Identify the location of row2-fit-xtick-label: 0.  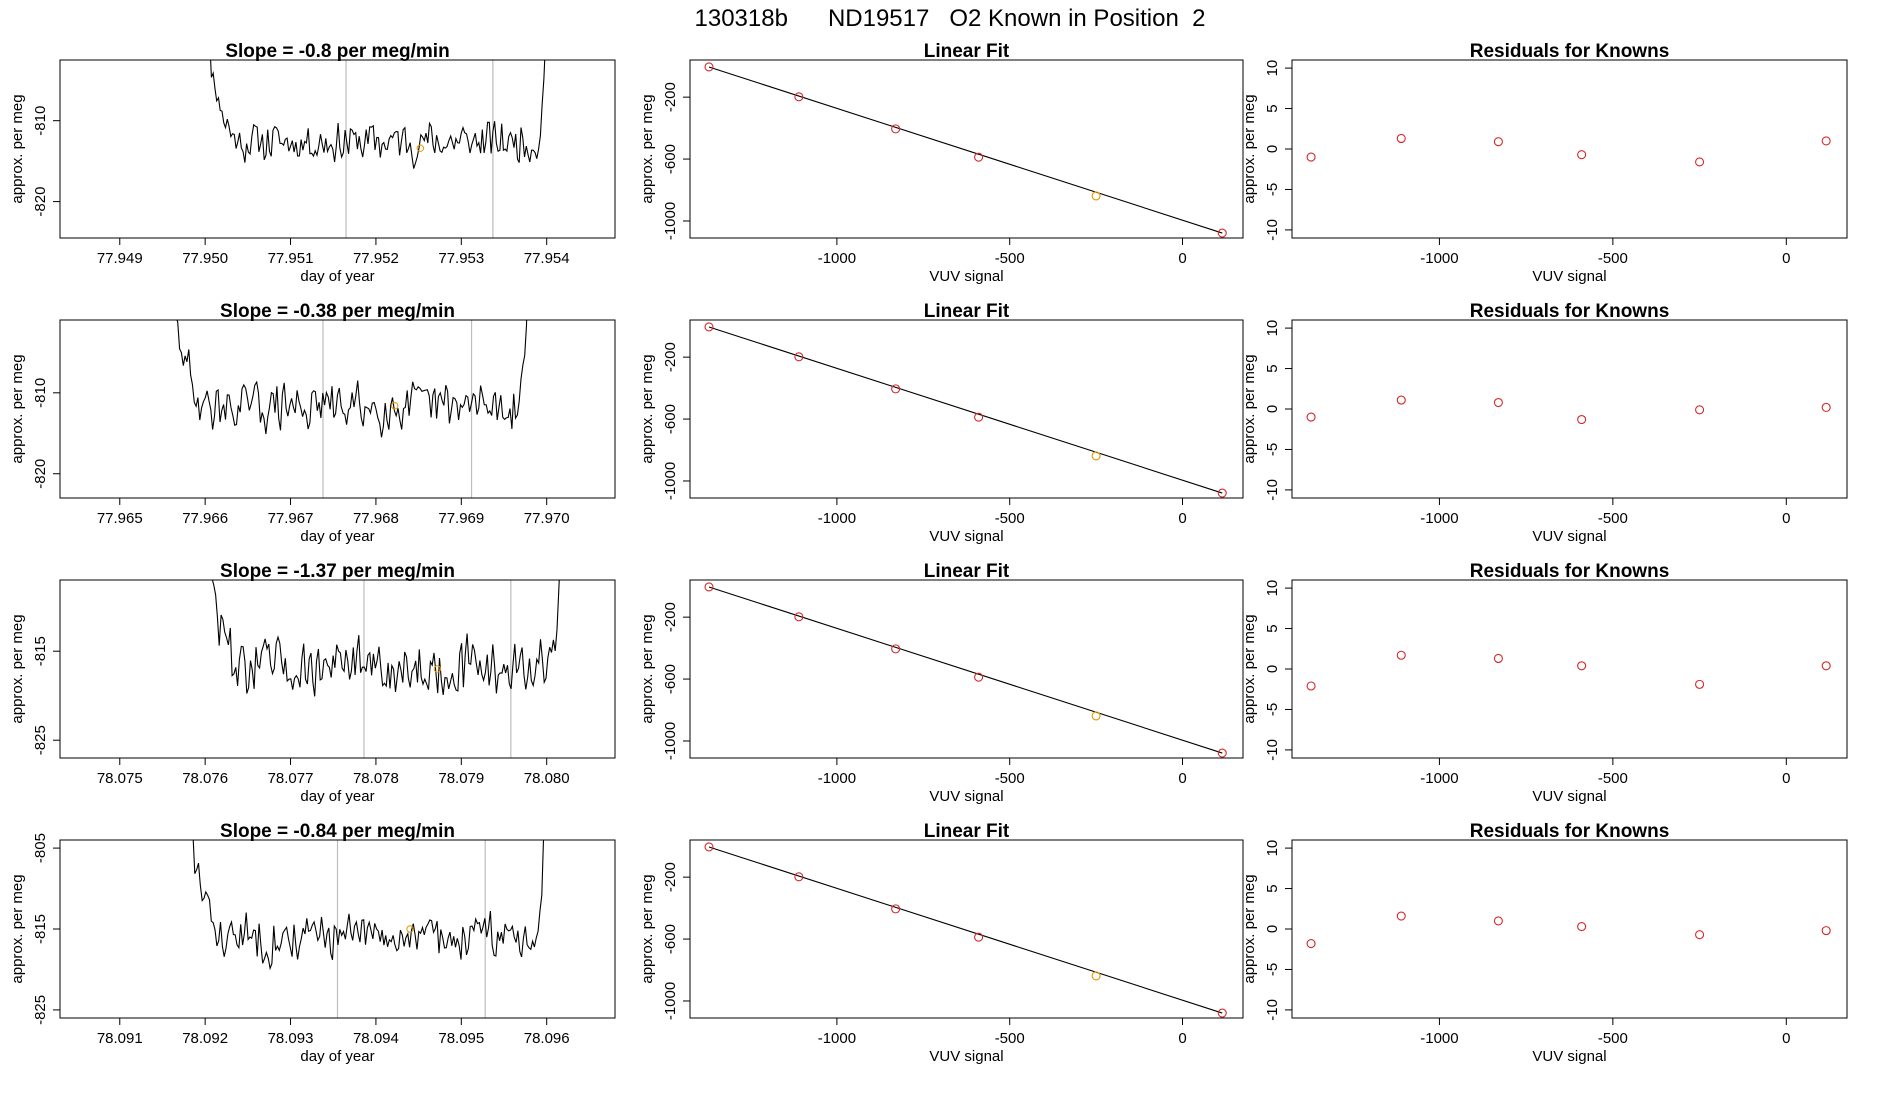
(1182, 518).